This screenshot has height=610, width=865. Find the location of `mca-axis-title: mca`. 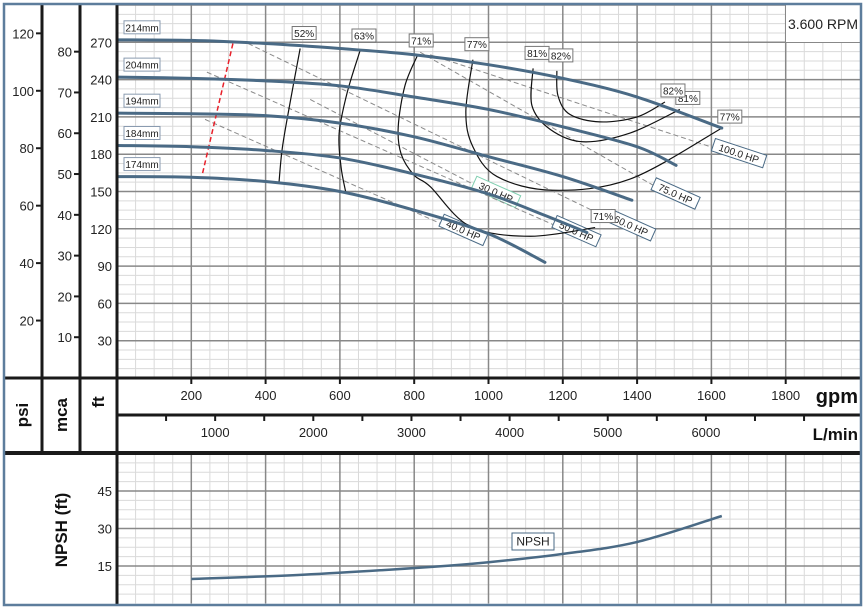

mca-axis-title: mca is located at coordinates (61, 414).